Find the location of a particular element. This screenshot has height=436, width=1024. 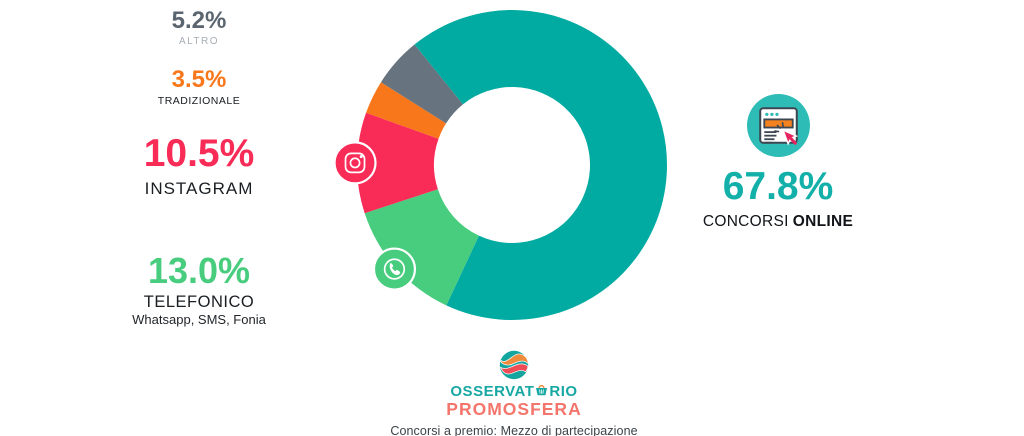

browser-click-icon is located at coordinates (778, 125).